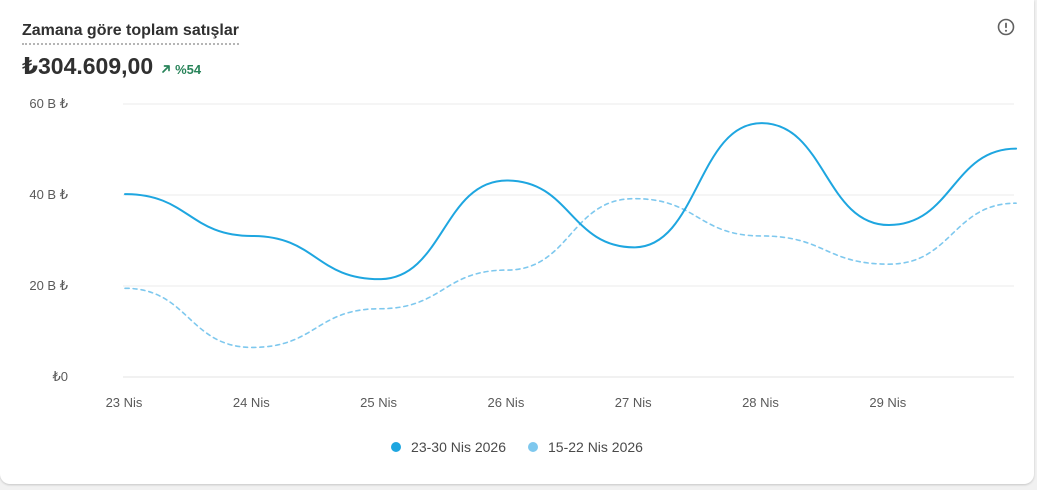  What do you see at coordinates (130, 33) in the screenshot?
I see `card-title: Zamana göre toplam satışlar` at bounding box center [130, 33].